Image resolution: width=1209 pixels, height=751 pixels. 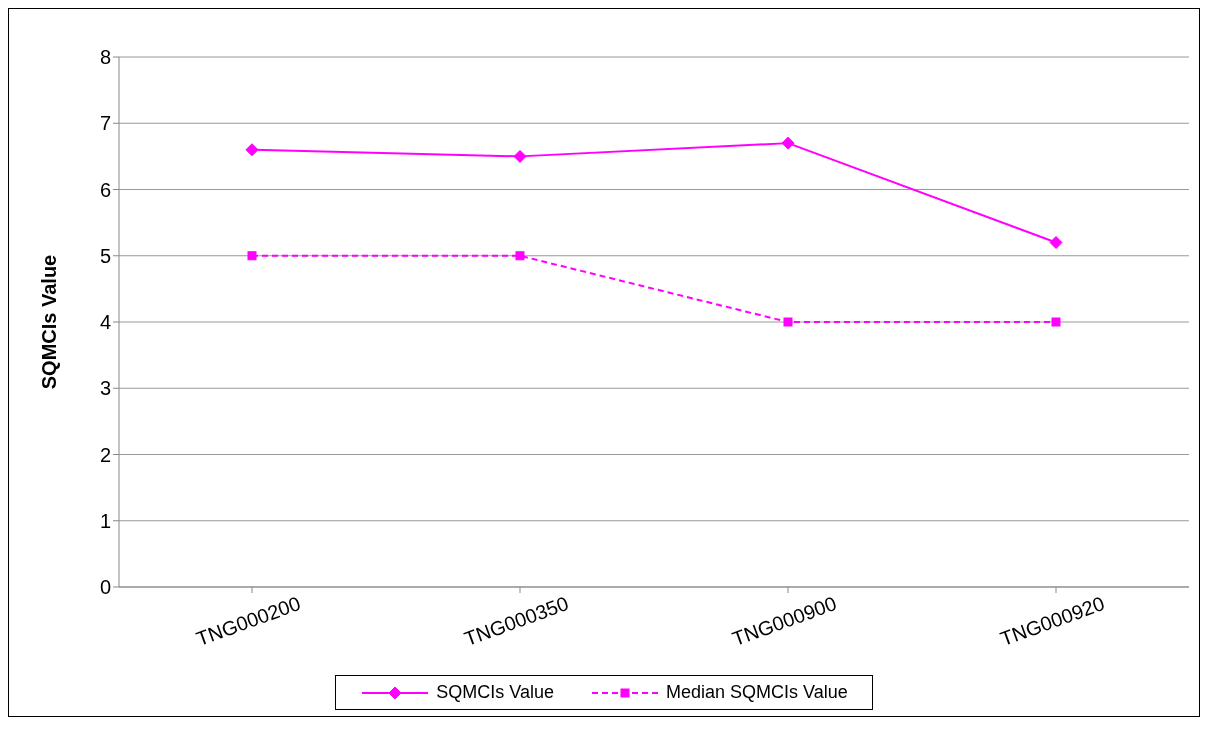 I want to click on y-tick-label: 8, so click(x=105, y=57).